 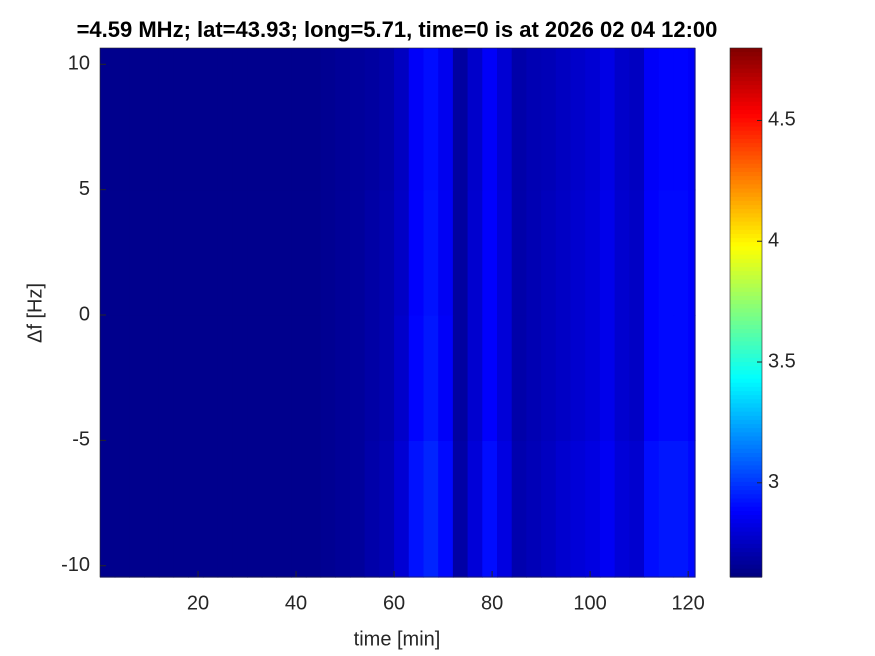 What do you see at coordinates (397, 639) in the screenshot?
I see `x-axis-label: time [min]` at bounding box center [397, 639].